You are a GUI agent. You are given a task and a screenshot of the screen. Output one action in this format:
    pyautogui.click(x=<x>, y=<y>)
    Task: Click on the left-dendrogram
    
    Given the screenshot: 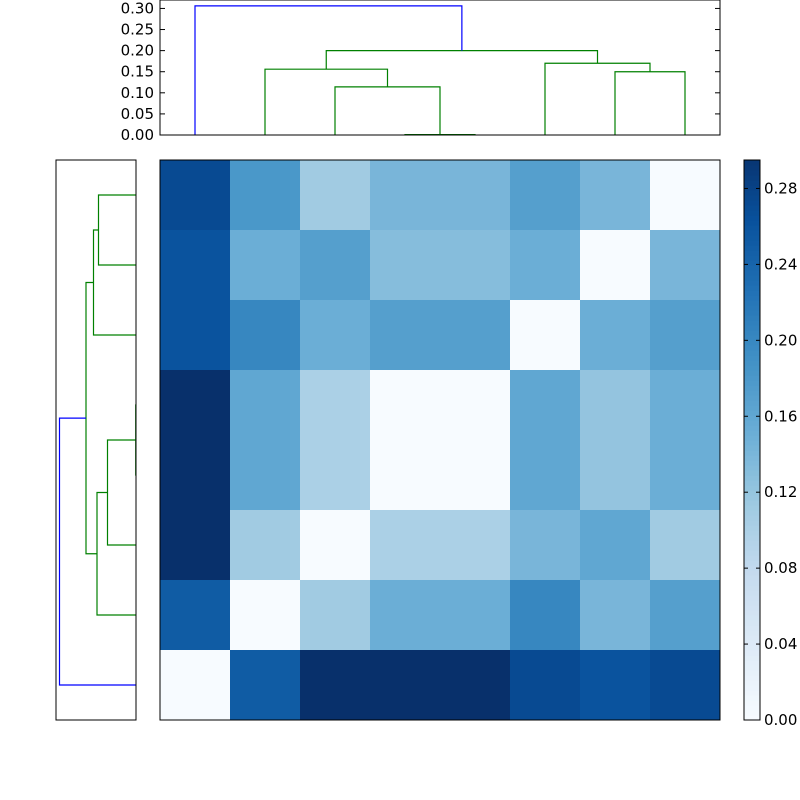 What is the action you would take?
    pyautogui.click(x=96, y=440)
    